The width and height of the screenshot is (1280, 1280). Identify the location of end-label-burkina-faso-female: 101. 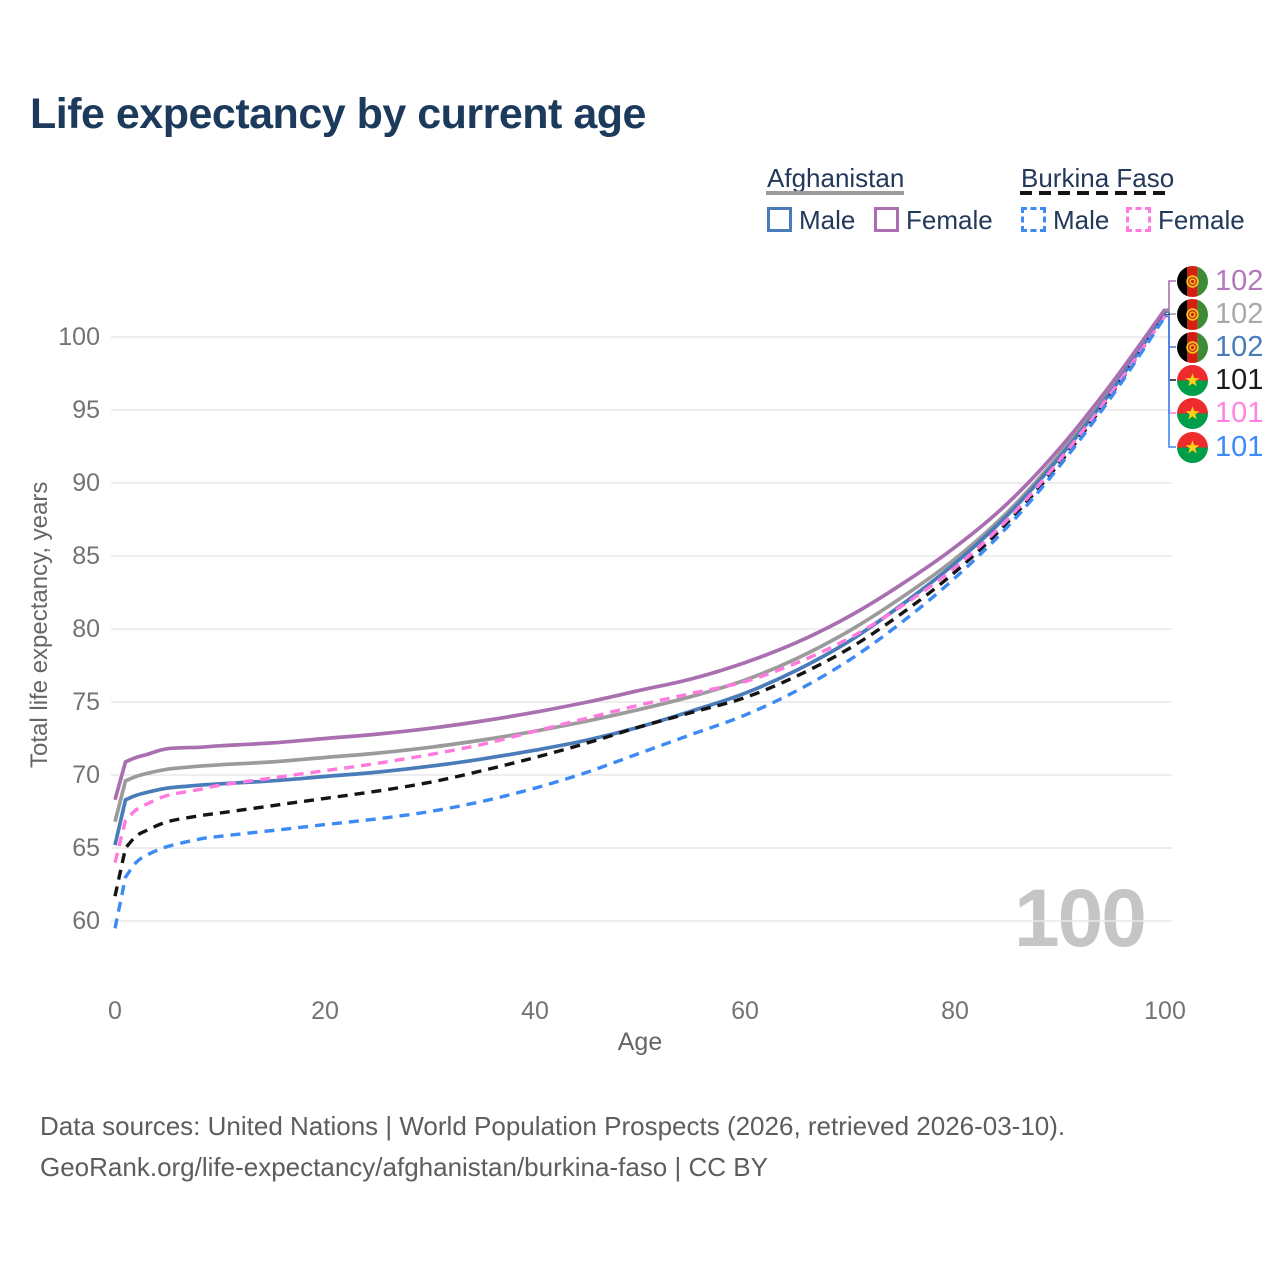
(1220, 413).